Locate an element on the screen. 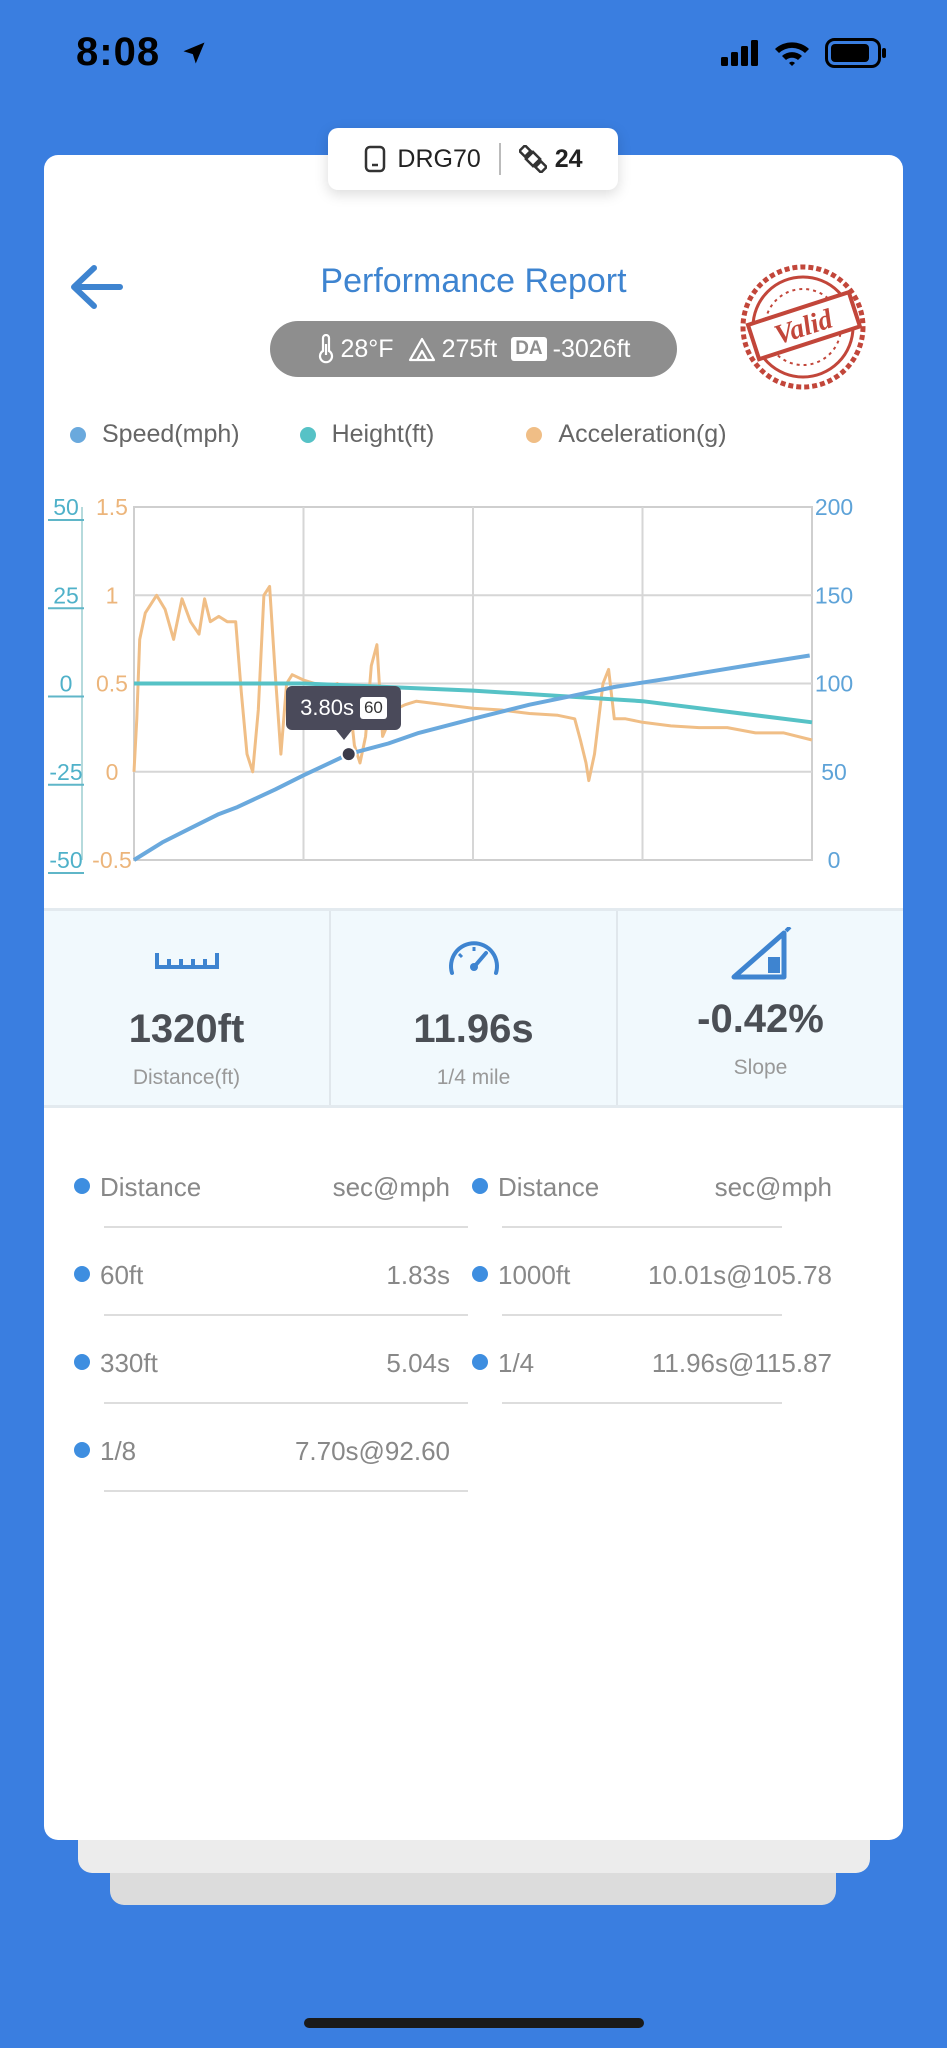  height-tick-label: -25 is located at coordinates (65, 772).